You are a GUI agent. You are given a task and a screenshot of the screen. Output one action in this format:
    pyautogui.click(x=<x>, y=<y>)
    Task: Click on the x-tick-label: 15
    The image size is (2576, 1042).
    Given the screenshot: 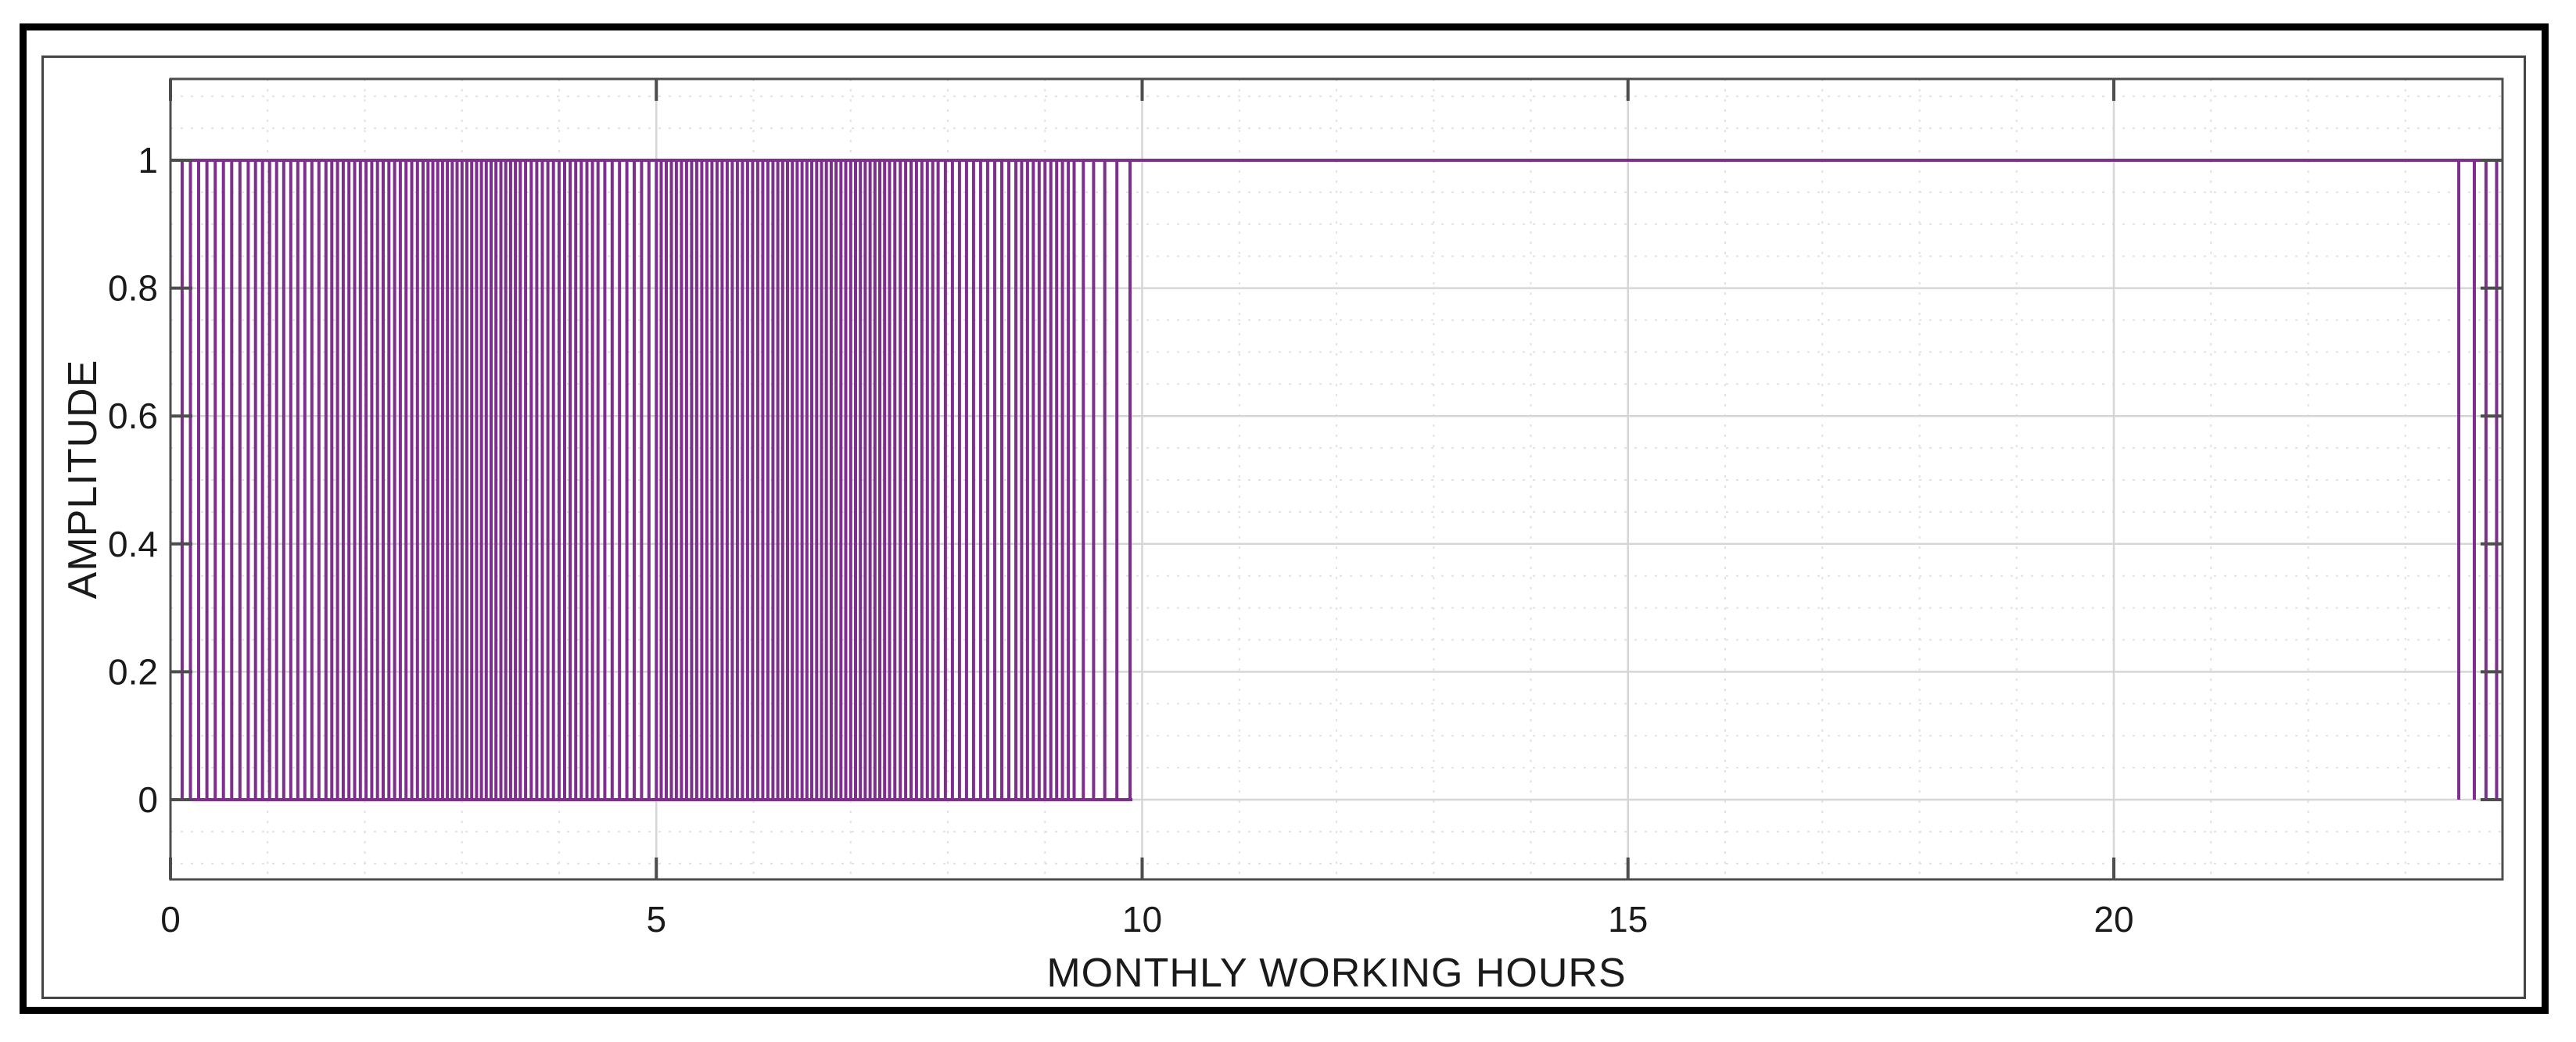 What is the action you would take?
    pyautogui.click(x=1628, y=920)
    